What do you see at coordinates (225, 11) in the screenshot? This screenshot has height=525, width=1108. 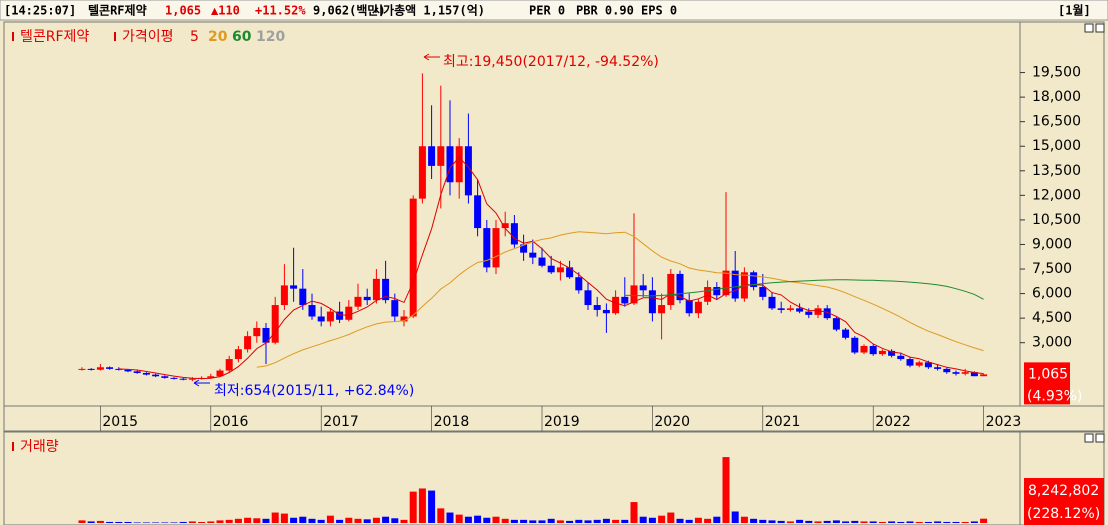 I see `change: ▲110` at bounding box center [225, 11].